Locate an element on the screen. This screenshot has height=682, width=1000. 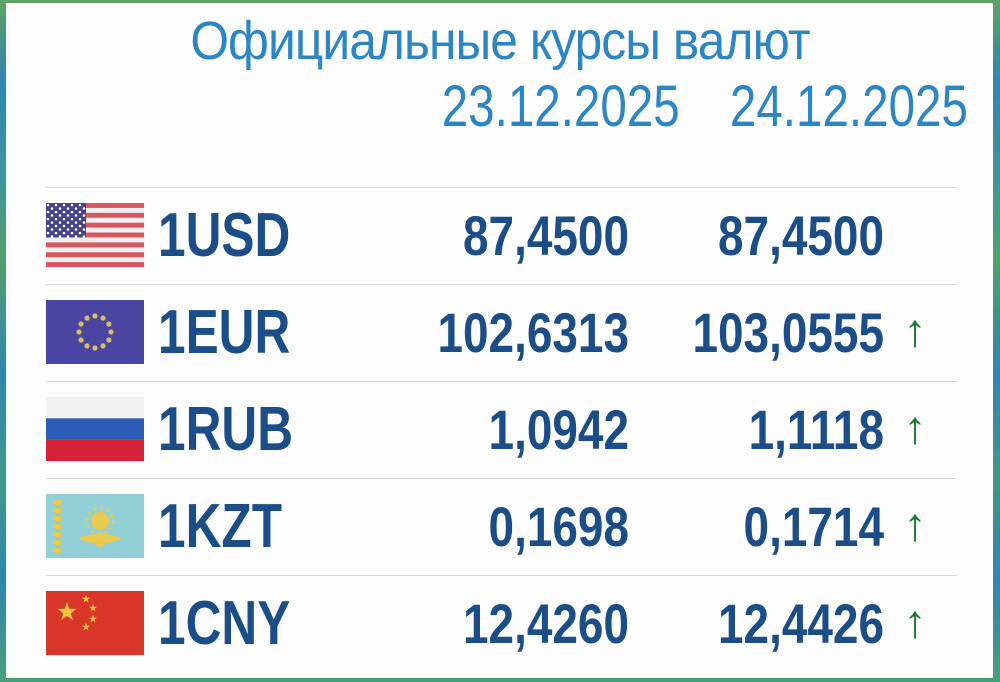
rate-curr: 0,1714 is located at coordinates (813, 526).